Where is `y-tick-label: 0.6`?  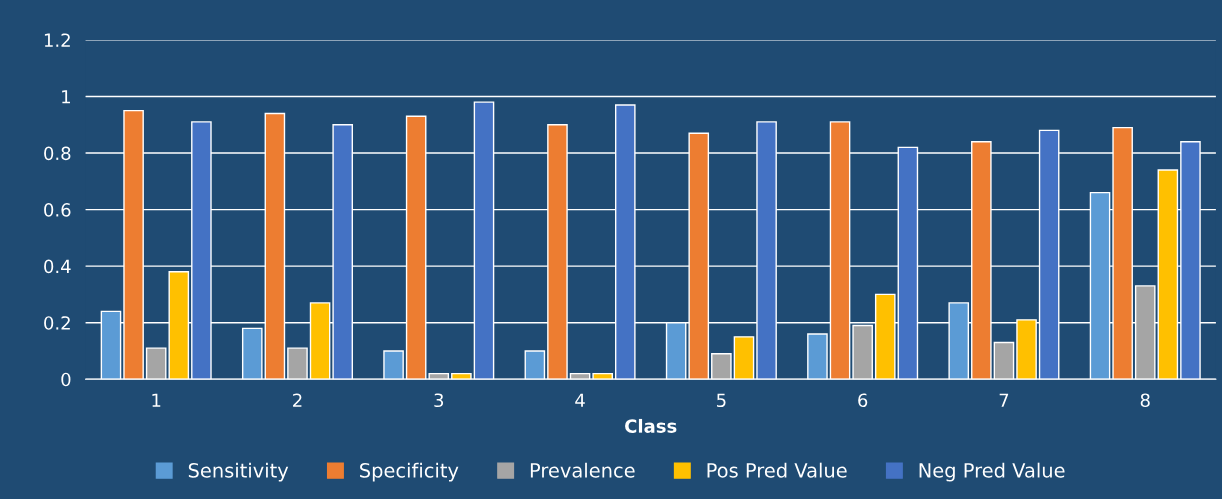
y-tick-label: 0.6 is located at coordinates (57, 210).